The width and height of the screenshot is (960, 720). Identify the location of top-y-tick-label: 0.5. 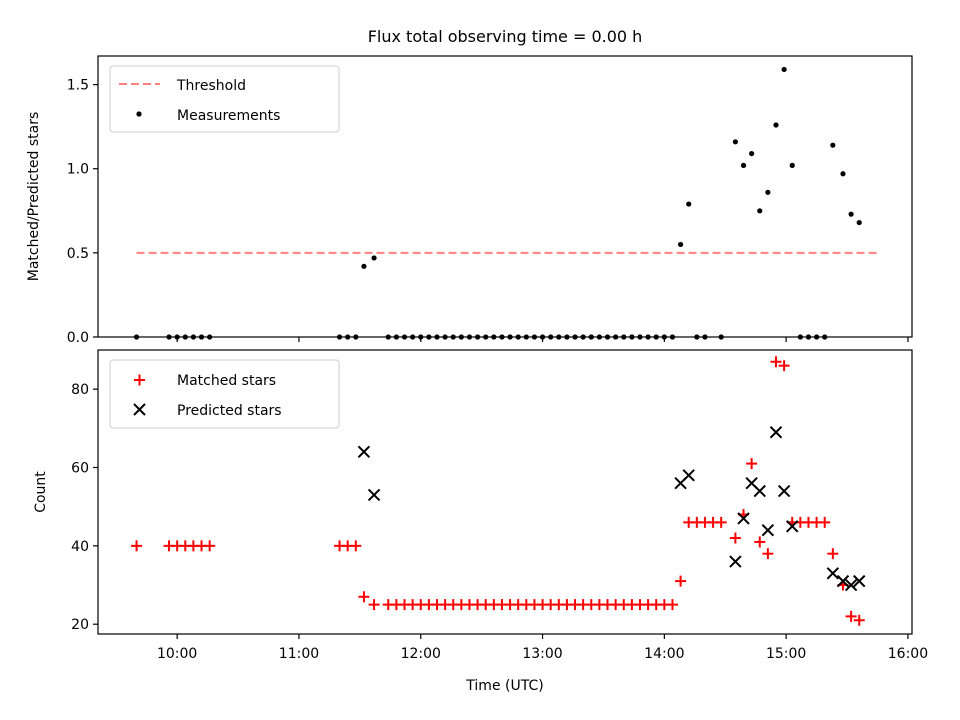
(78, 254).